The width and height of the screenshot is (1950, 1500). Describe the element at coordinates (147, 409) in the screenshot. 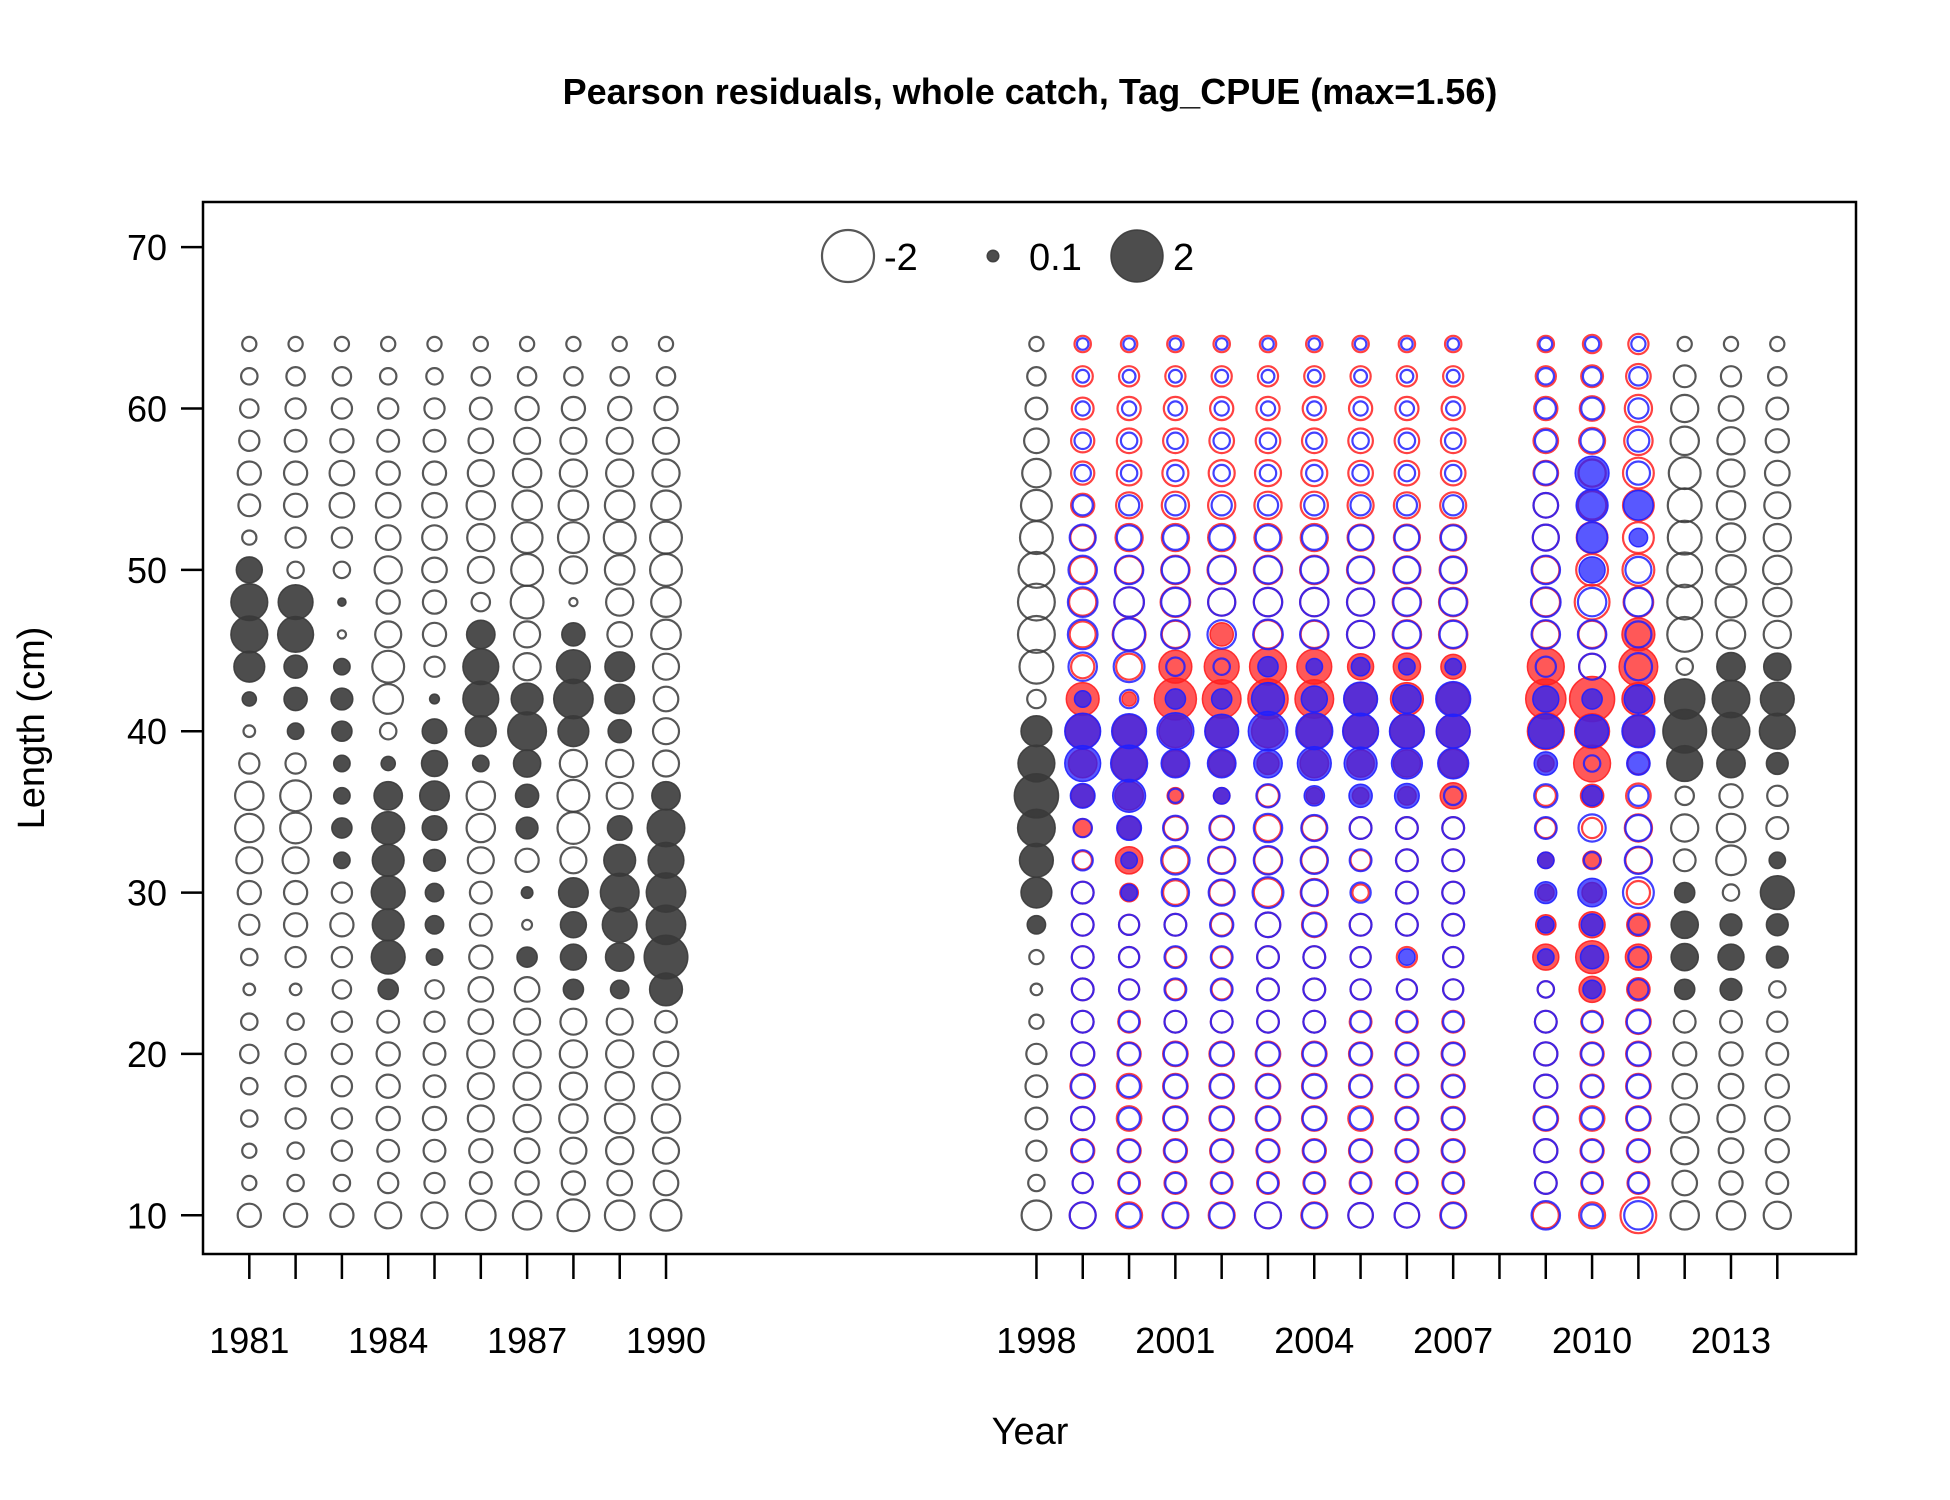

I see `y-tick-label: 60` at that location.